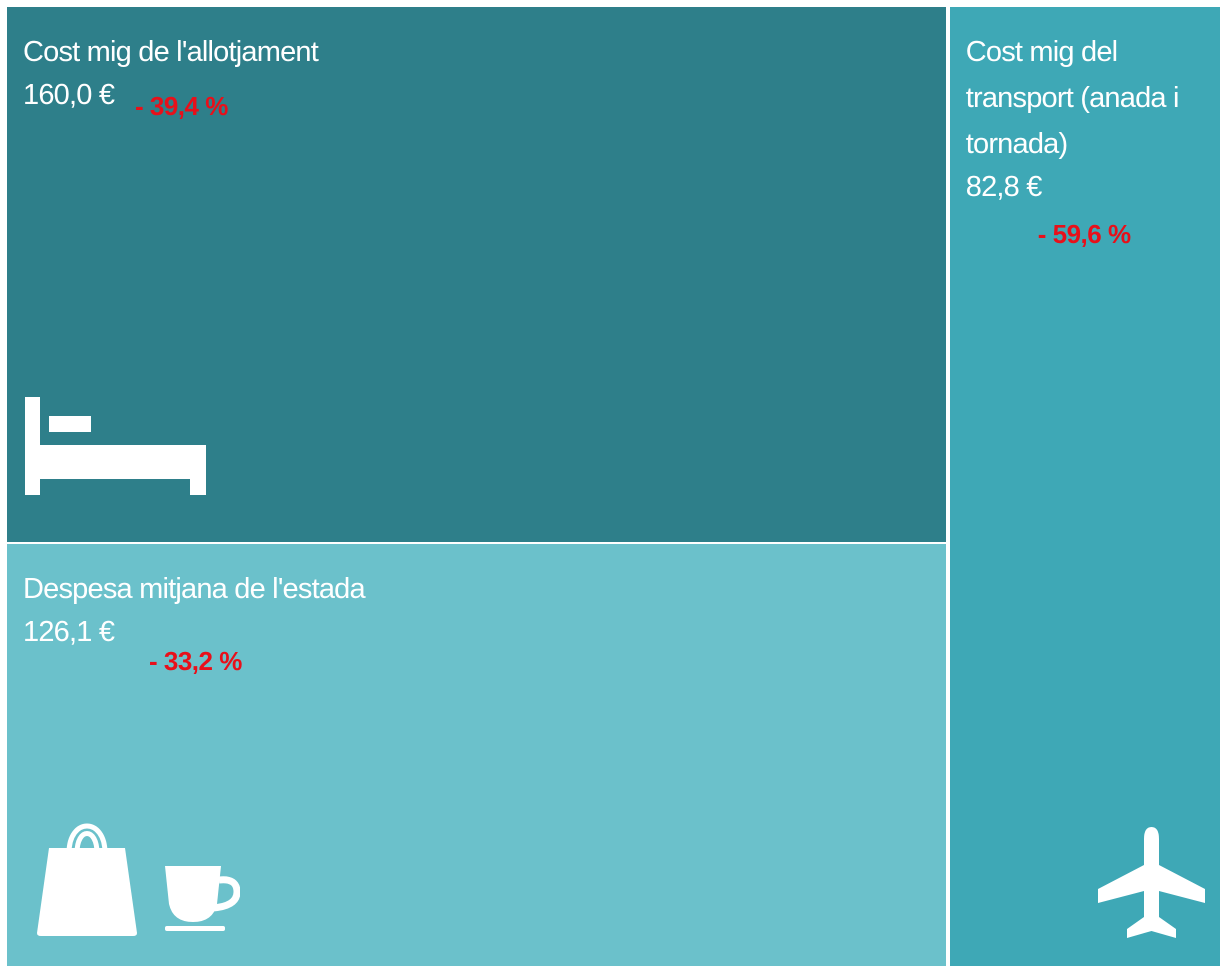 Image resolution: width=1220 pixels, height=966 pixels. Describe the element at coordinates (202, 898) in the screenshot. I see `cup-icon` at that location.